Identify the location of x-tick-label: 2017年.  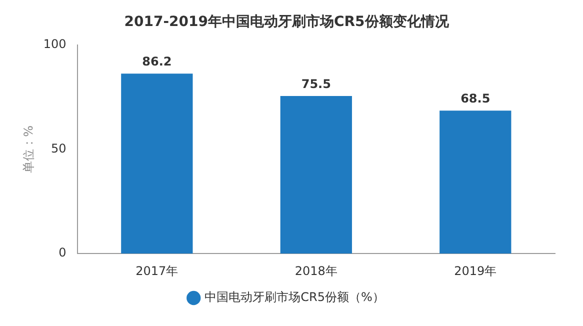
(157, 271).